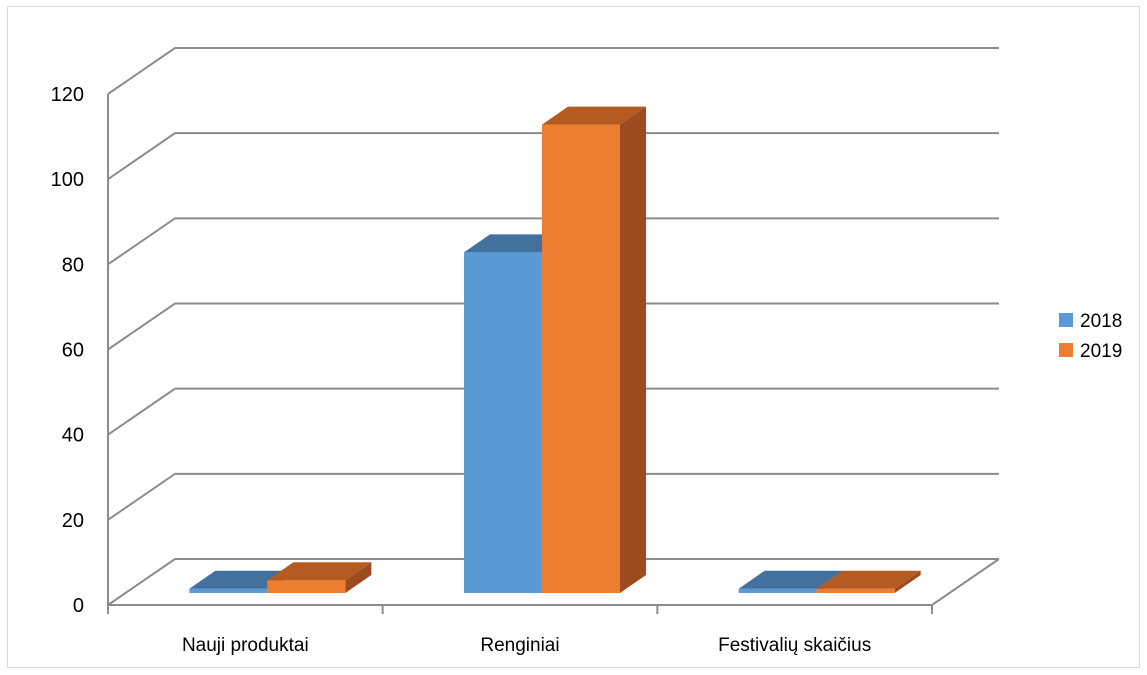  I want to click on y-tick-label: 0, so click(78, 606).